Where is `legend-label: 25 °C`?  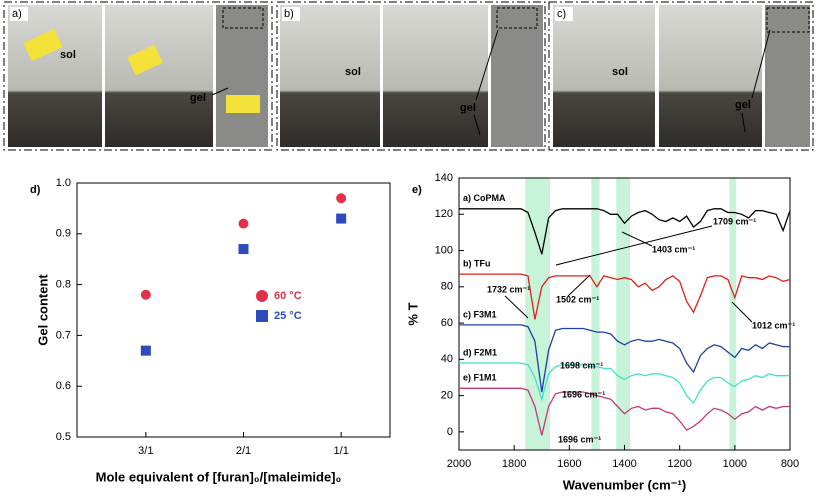 legend-label: 25 °C is located at coordinates (288, 316).